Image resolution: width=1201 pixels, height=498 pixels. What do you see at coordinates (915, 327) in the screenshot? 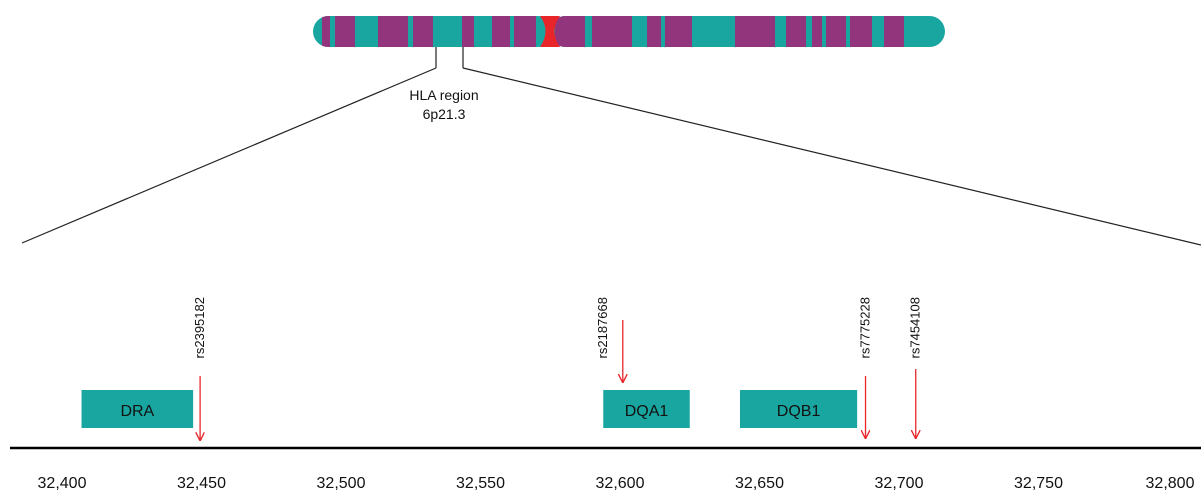
I see `snp-label: rs7454108` at bounding box center [915, 327].